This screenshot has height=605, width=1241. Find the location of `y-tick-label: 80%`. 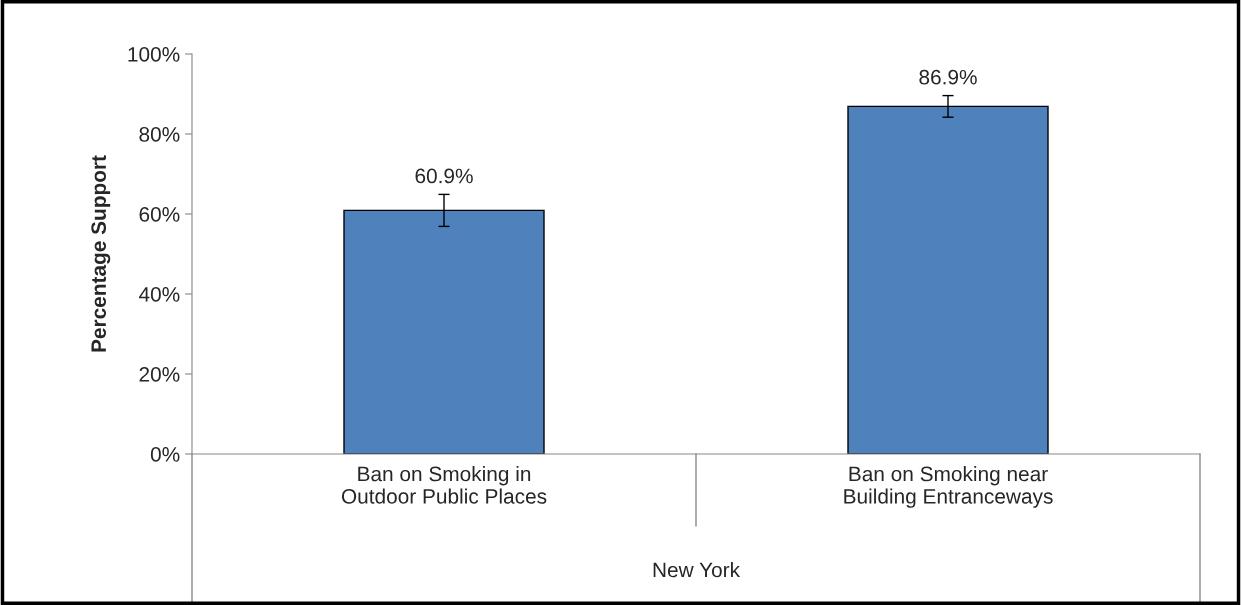

y-tick-label: 80% is located at coordinates (159, 134).